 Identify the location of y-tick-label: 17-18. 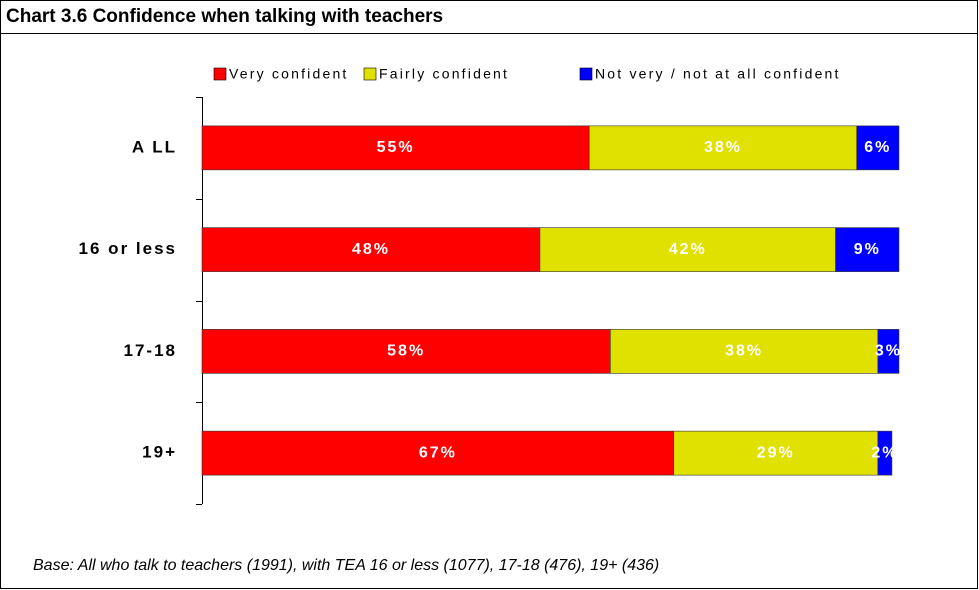
(150, 350).